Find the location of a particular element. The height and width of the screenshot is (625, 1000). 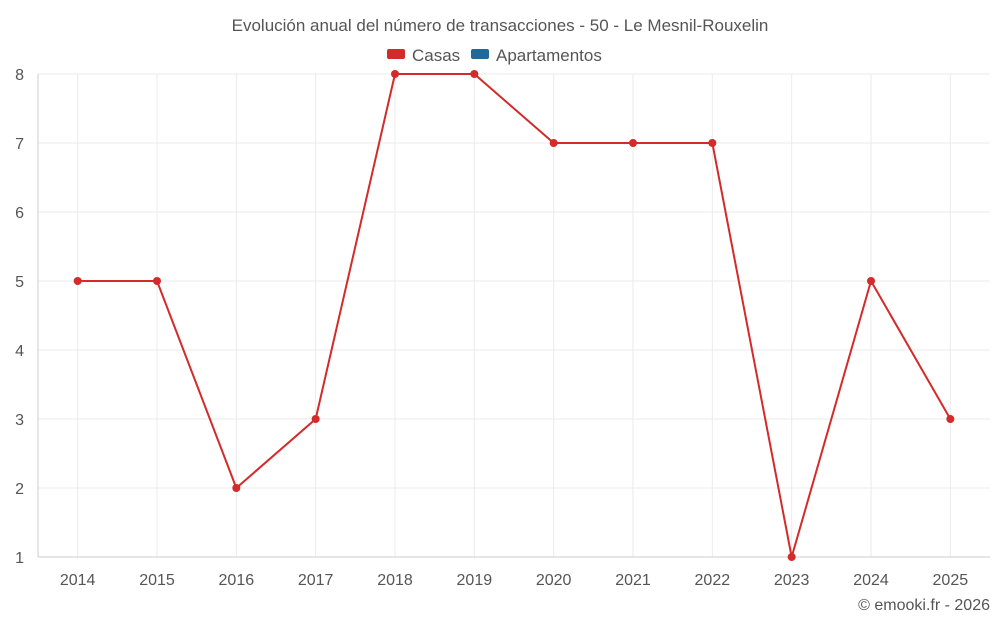

legend-item-casas: Casas is located at coordinates (423, 55).